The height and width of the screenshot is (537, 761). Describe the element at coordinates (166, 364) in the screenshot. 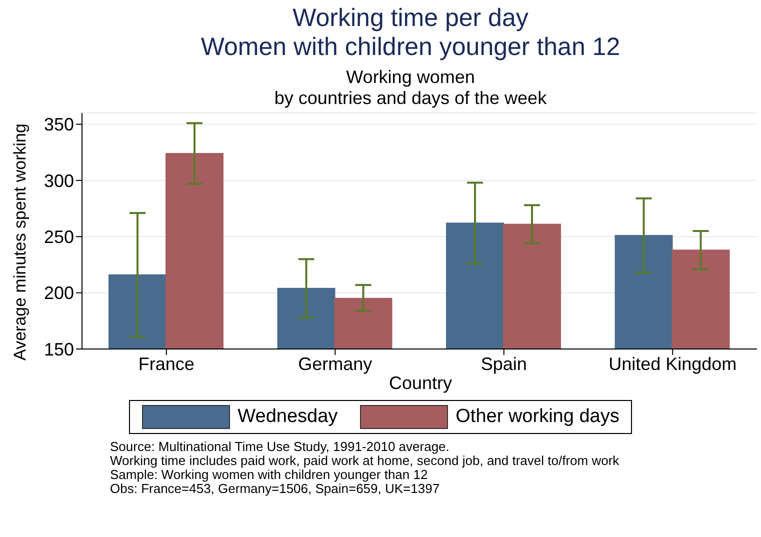

I see `x-tick-label: France` at that location.